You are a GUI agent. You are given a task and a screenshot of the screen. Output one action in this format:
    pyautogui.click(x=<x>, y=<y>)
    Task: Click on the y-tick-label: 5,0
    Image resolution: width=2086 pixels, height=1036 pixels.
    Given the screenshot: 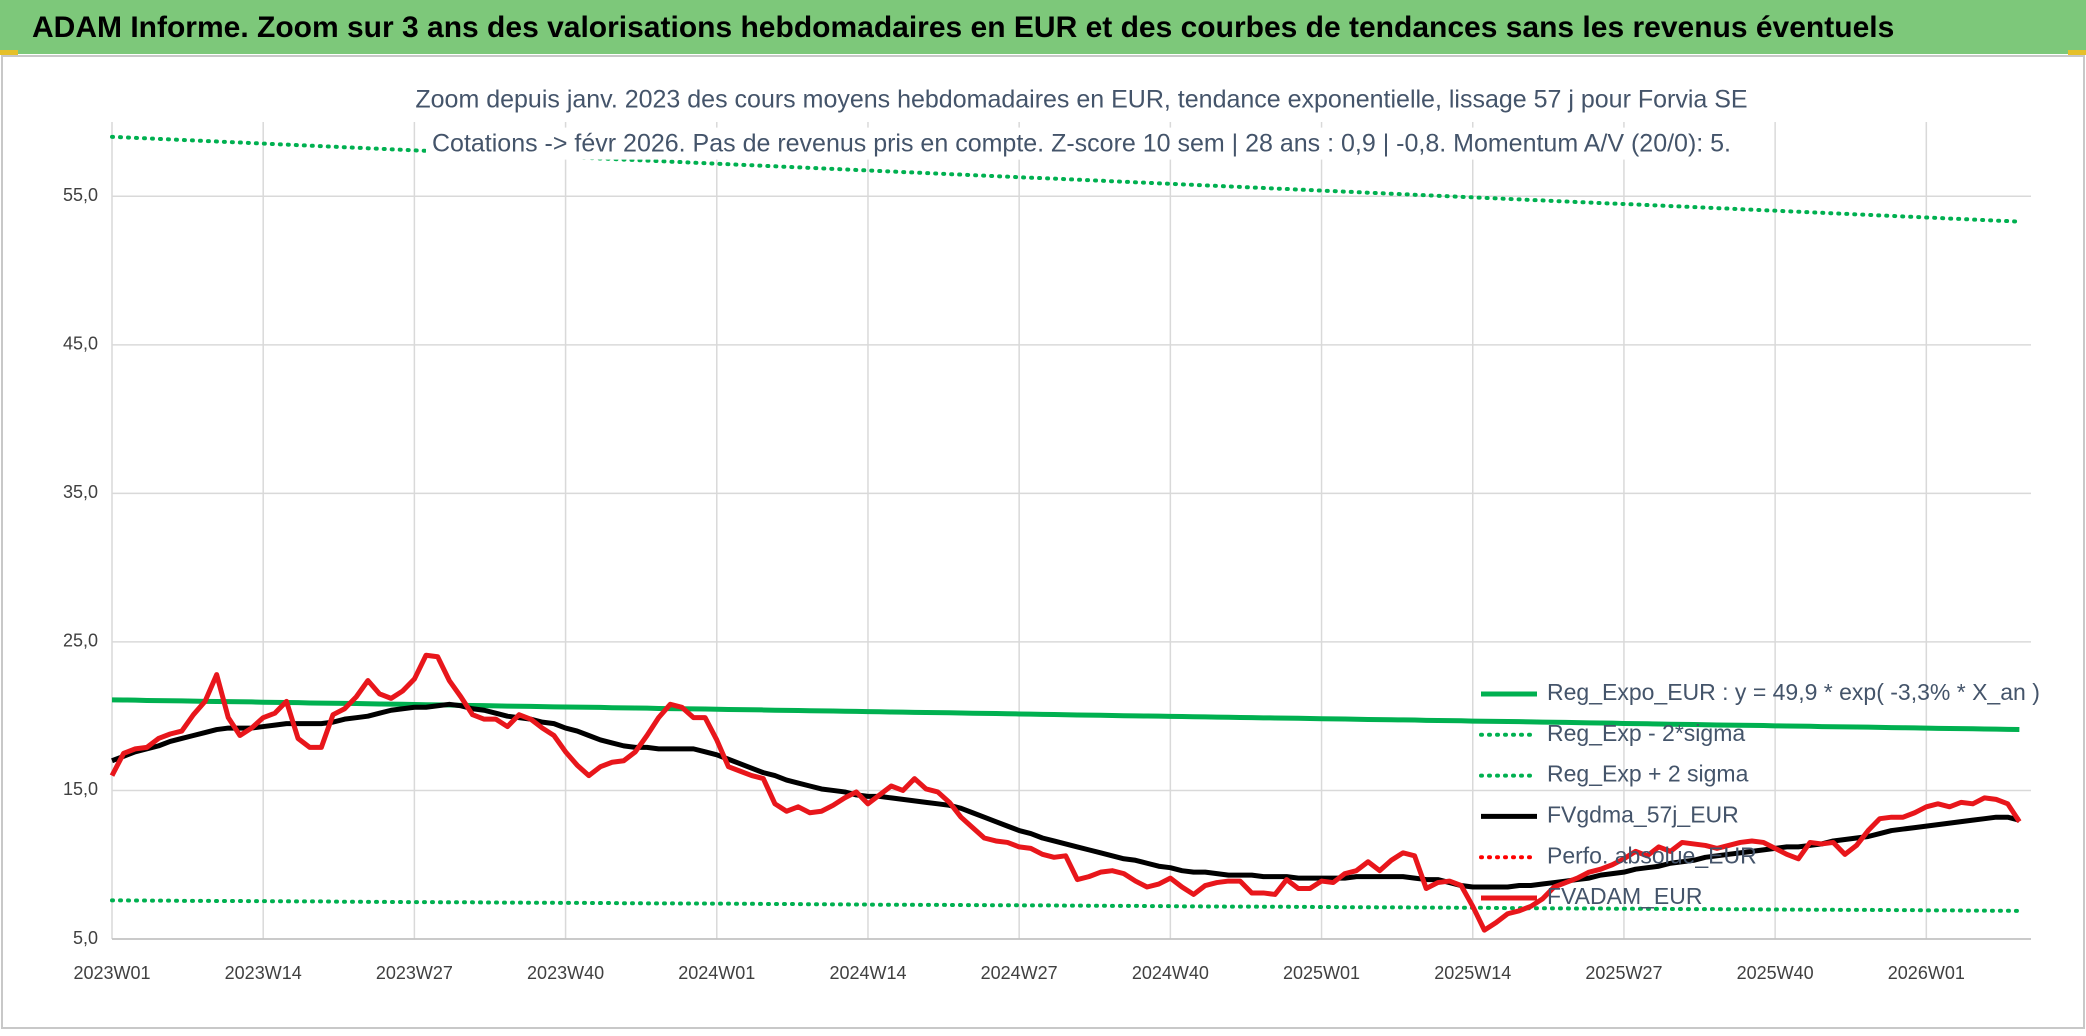 What is the action you would take?
    pyautogui.click(x=85, y=938)
    